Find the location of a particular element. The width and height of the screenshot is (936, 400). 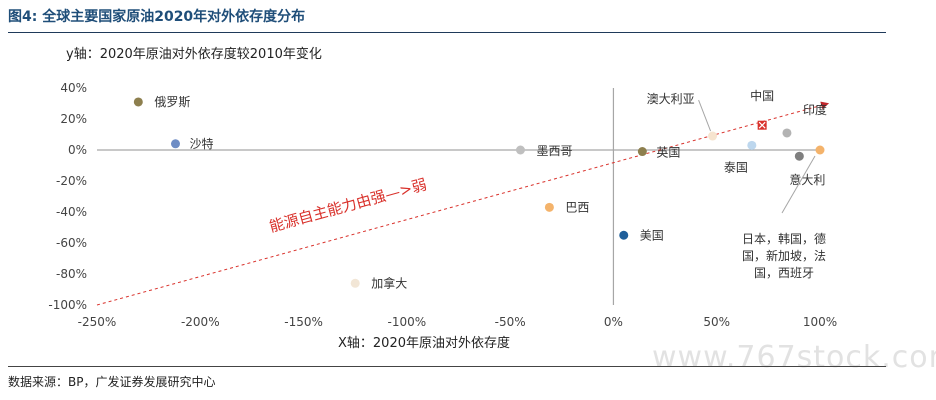

y-tick-label: -80% is located at coordinates (71, 274).